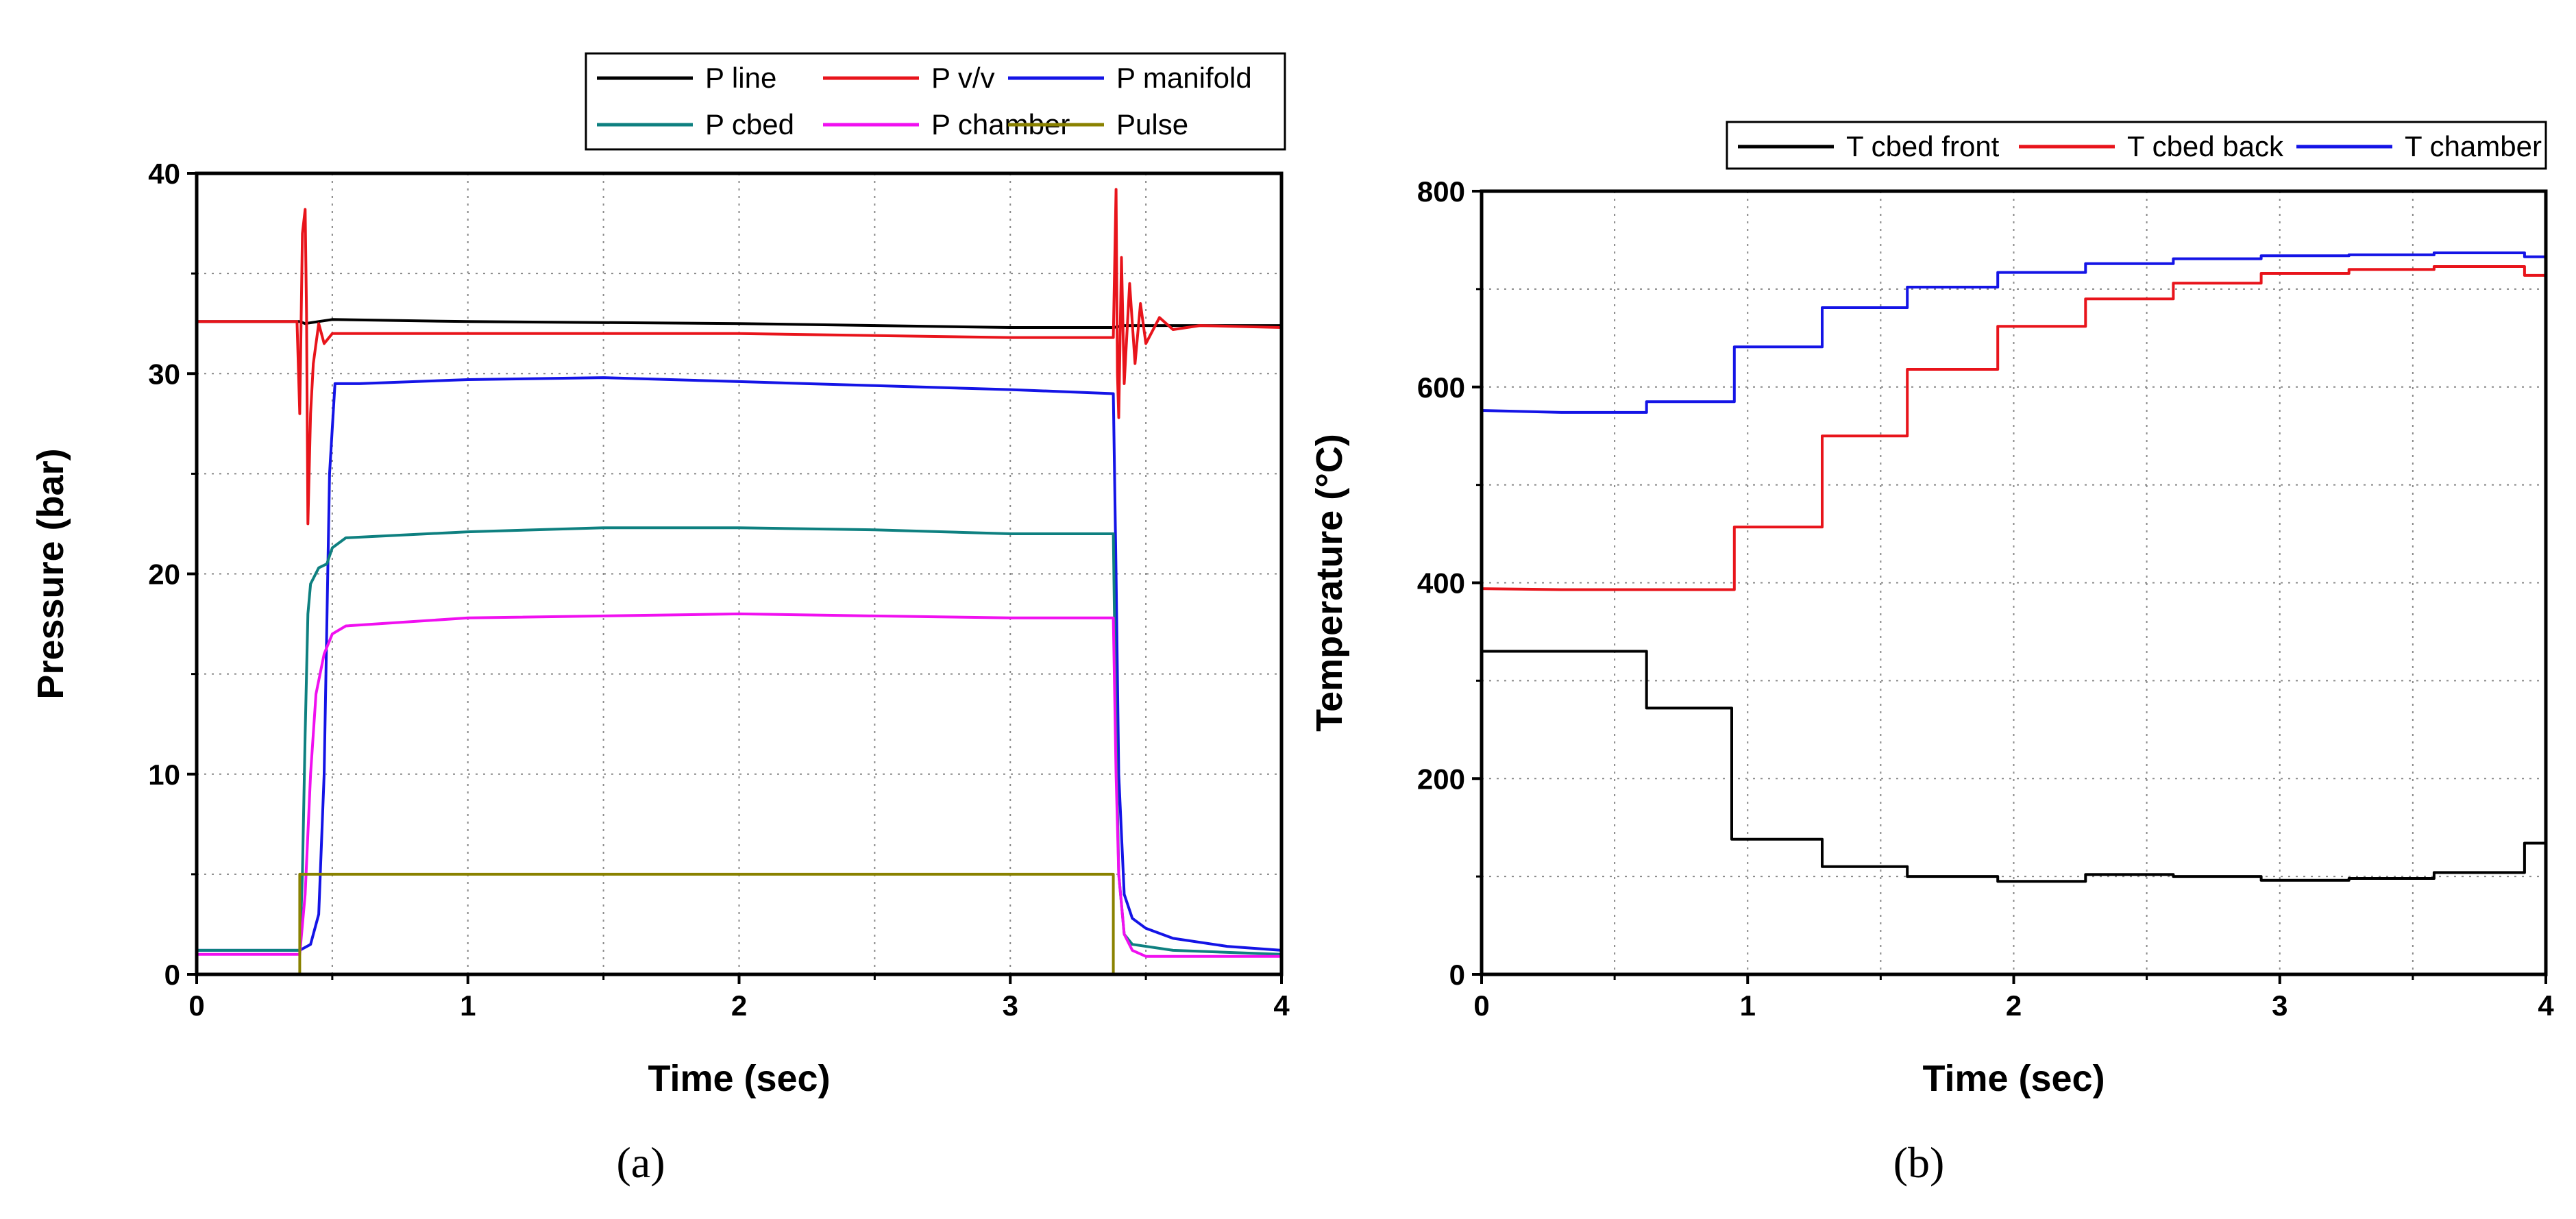 The width and height of the screenshot is (2576, 1219). Describe the element at coordinates (750, 124) in the screenshot. I see `legend-label-p-cbed: P cbed` at that location.